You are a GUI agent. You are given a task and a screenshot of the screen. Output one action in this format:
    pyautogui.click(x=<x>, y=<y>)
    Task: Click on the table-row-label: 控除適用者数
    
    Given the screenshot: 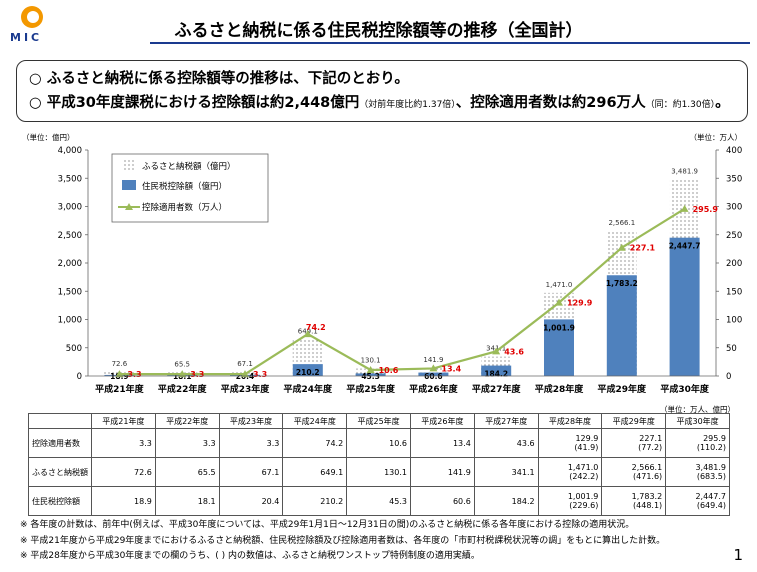 What is the action you would take?
    pyautogui.click(x=60, y=443)
    